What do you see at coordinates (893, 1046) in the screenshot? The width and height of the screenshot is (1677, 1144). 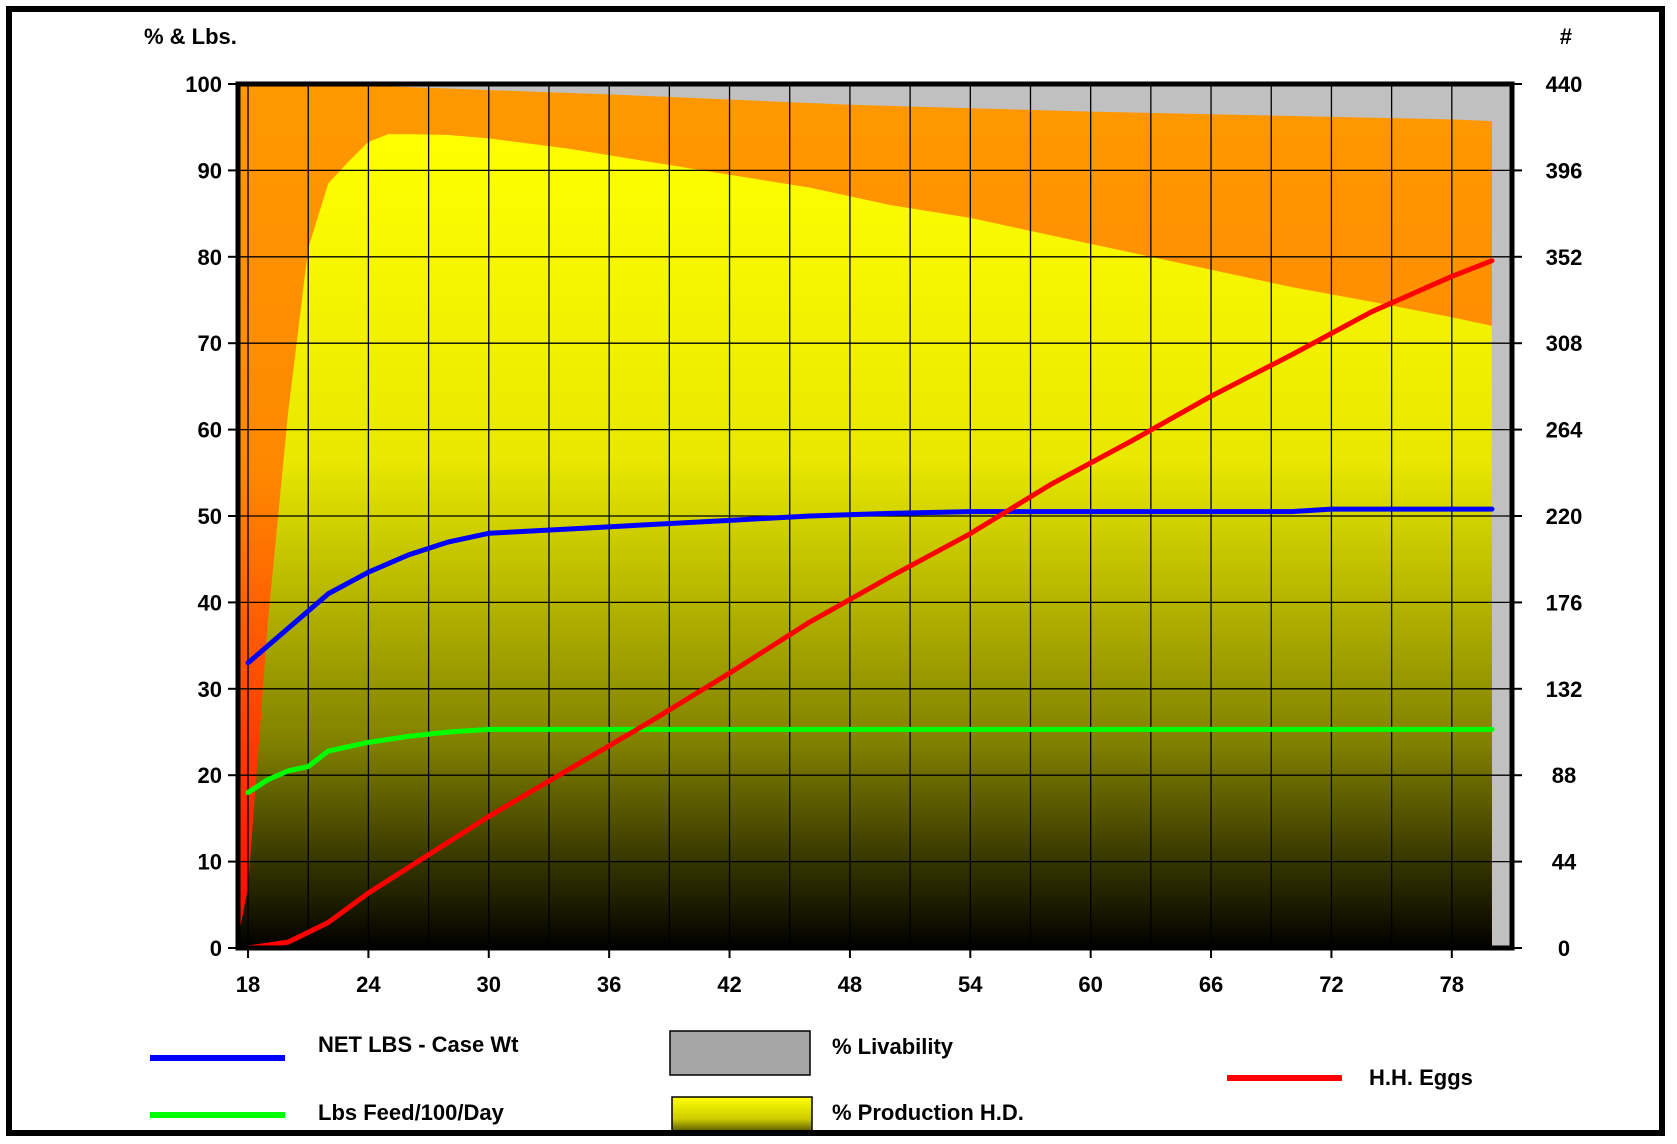 I see `legend-label-livability: % Livability` at bounding box center [893, 1046].